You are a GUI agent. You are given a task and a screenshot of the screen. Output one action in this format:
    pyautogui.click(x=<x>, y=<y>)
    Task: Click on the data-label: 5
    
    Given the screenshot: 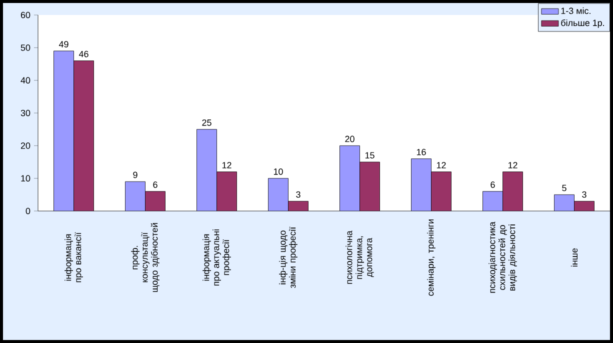 What is the action you would take?
    pyautogui.click(x=564, y=188)
    